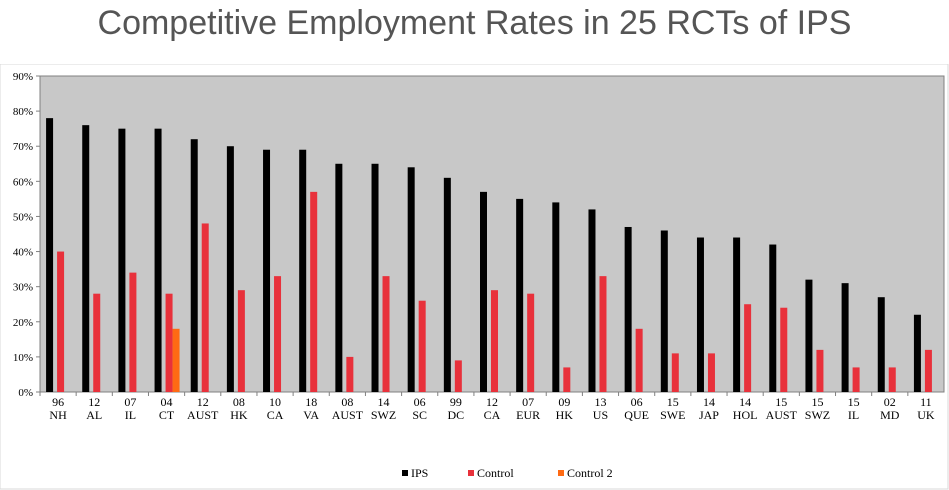  I want to click on y-tick-label: 10%, so click(23, 358).